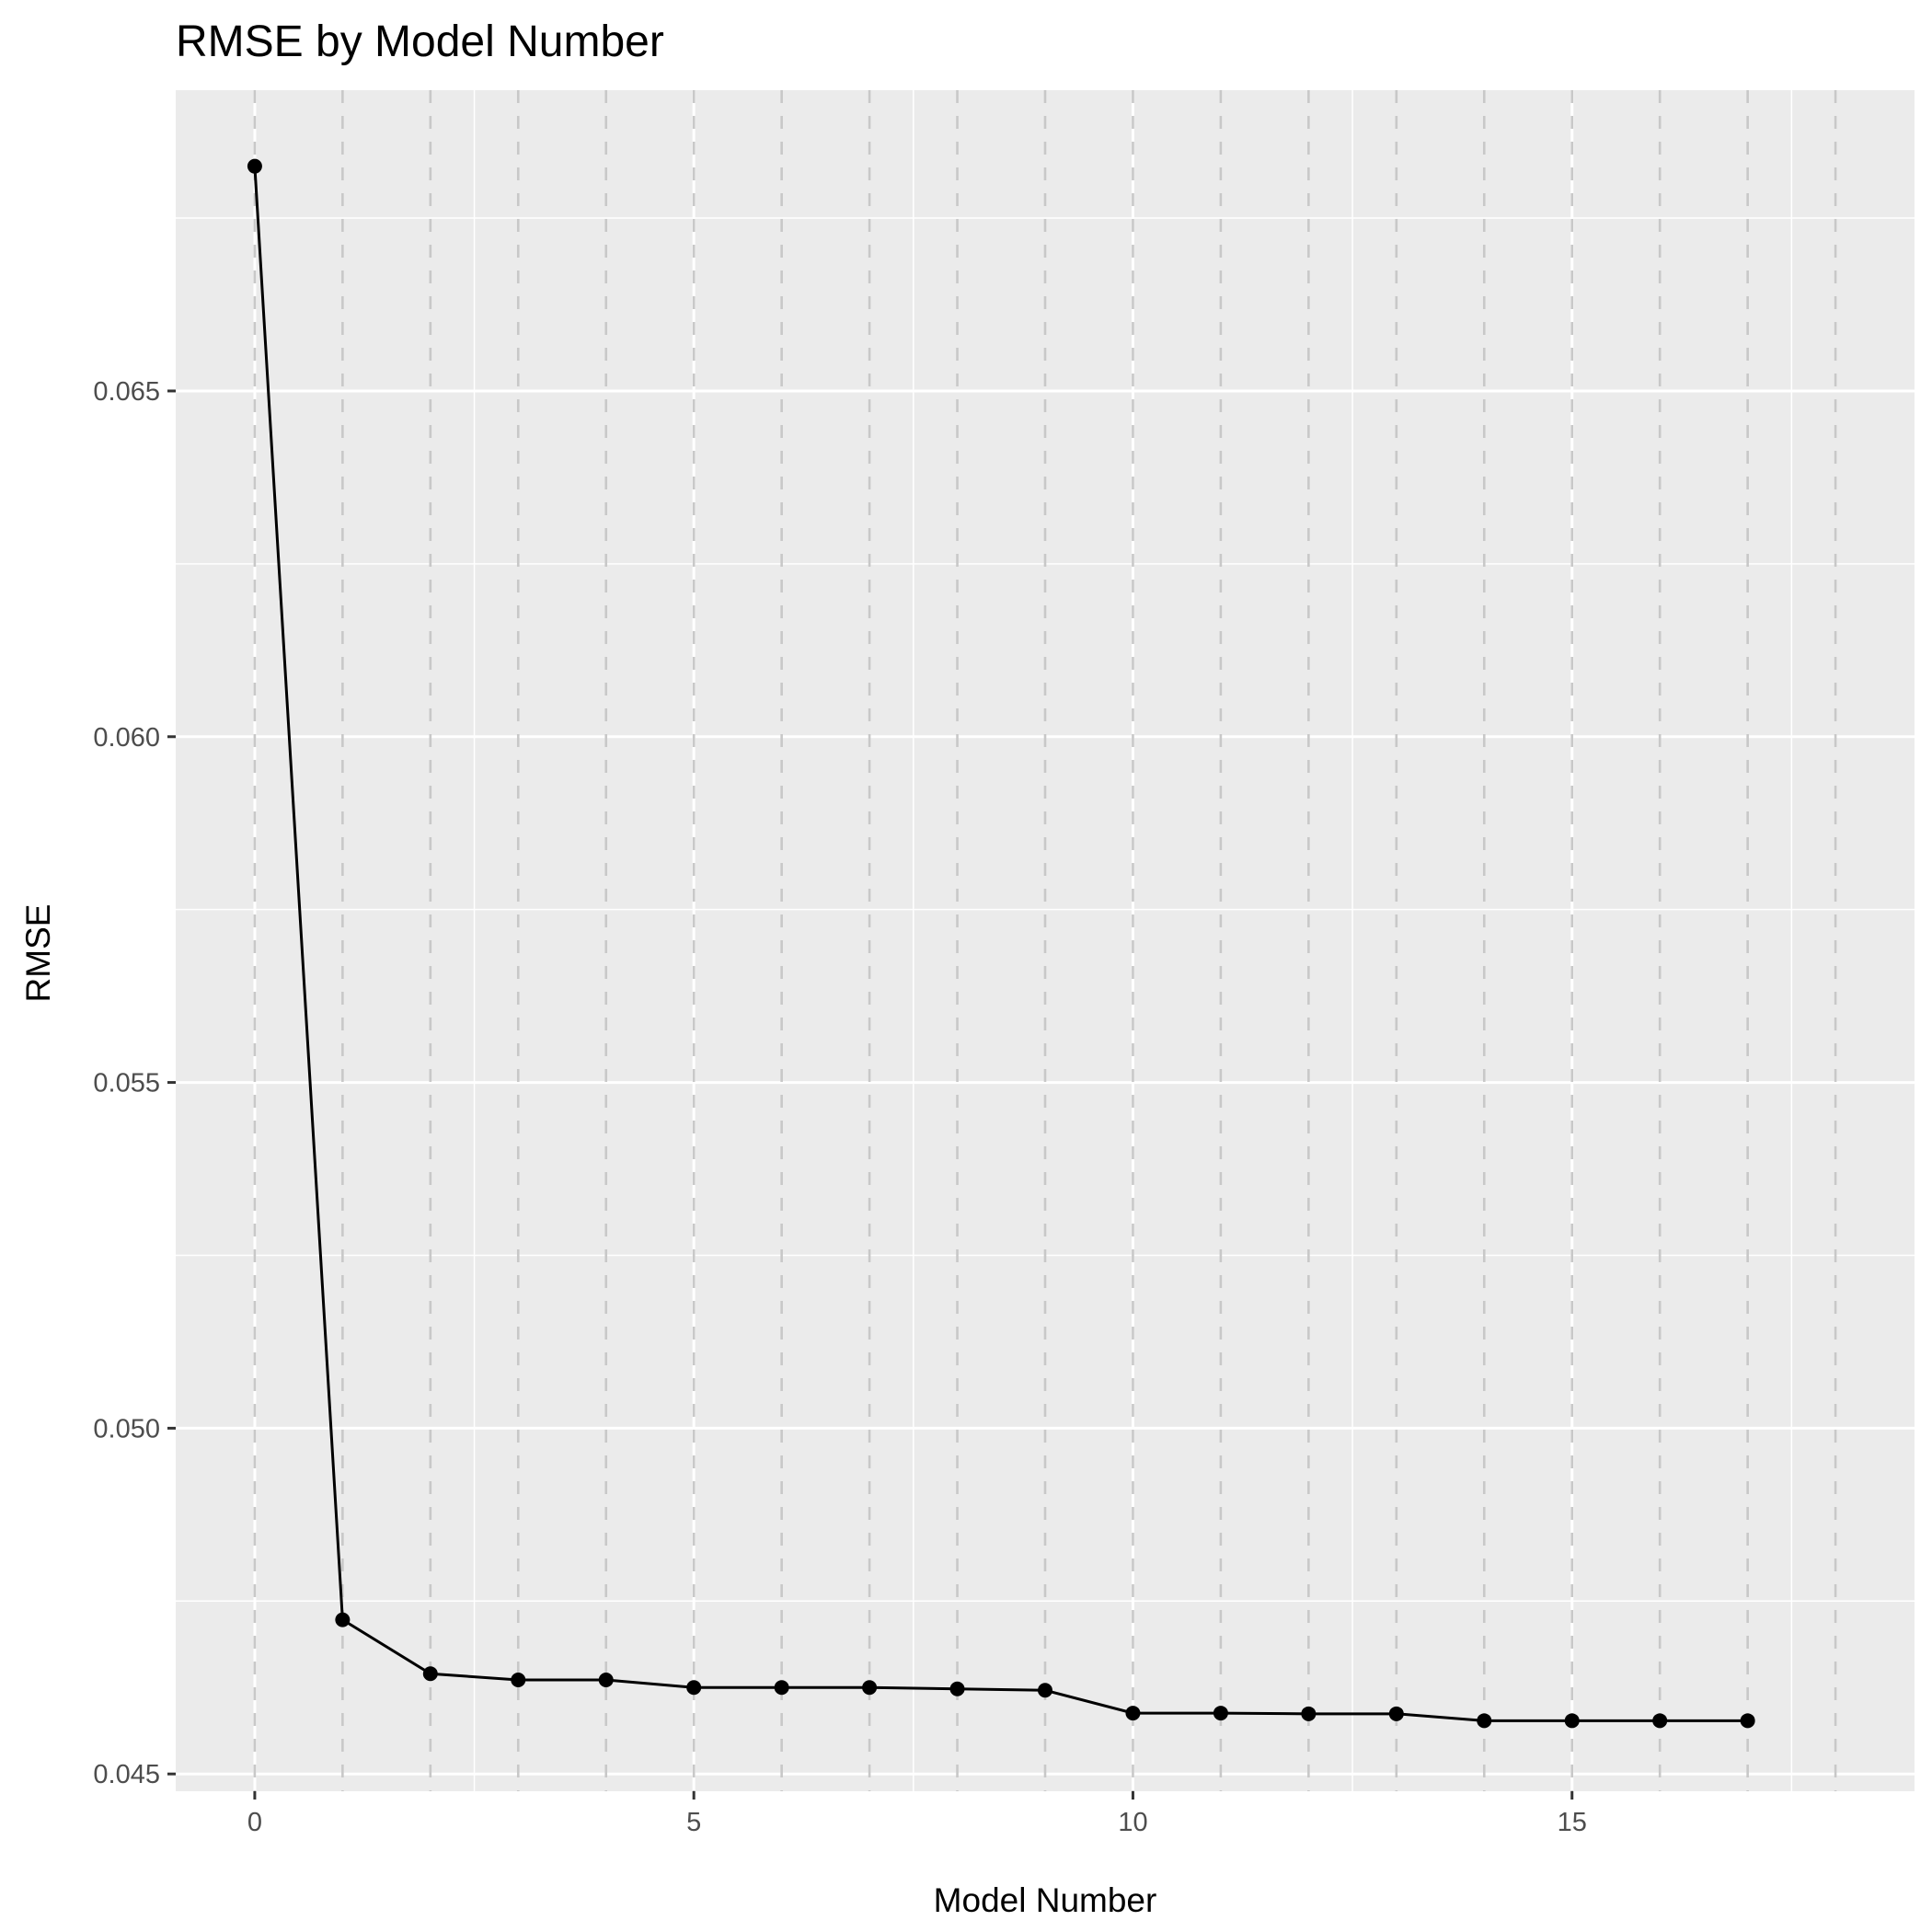 Image resolution: width=1932 pixels, height=1932 pixels. I want to click on y-tick-label: 0.050, so click(126, 1428).